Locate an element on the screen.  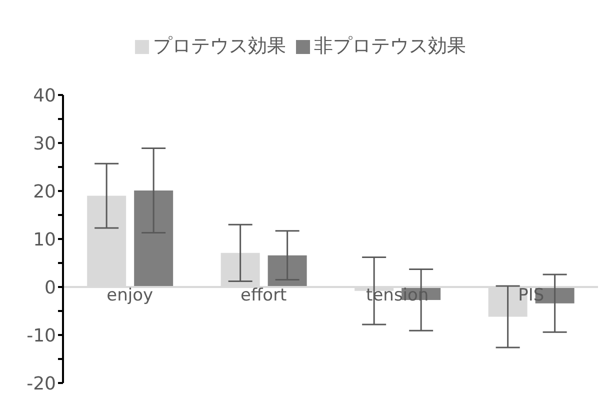
y-tick-label: -20 is located at coordinates (41, 383).